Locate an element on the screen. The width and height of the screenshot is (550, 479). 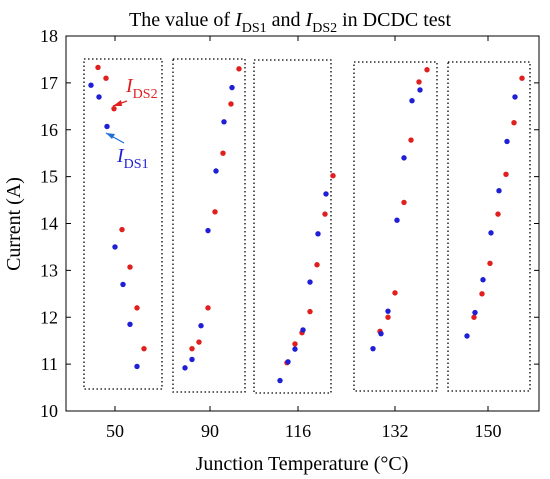
title-prefix: The value of is located at coordinates (182, 20).